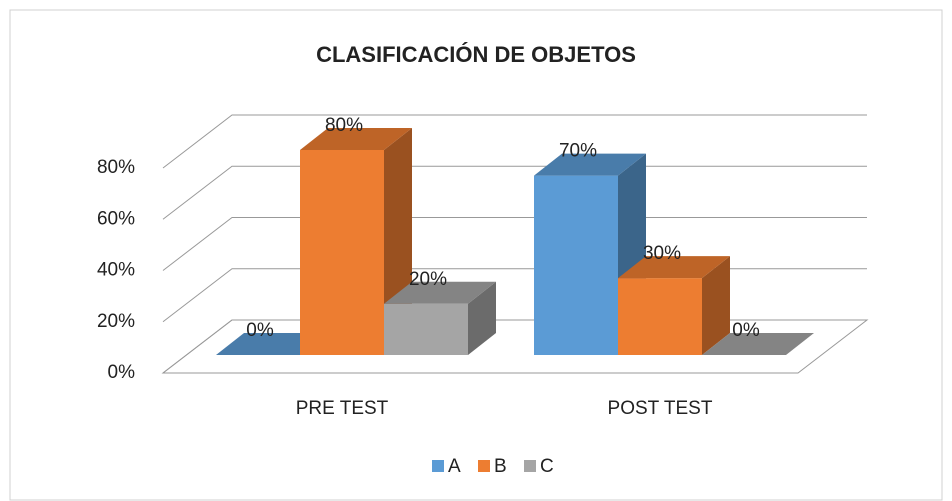 This screenshot has height=501, width=952. Describe the element at coordinates (122, 372) in the screenshot. I see `y-tick-label: 0%` at that location.